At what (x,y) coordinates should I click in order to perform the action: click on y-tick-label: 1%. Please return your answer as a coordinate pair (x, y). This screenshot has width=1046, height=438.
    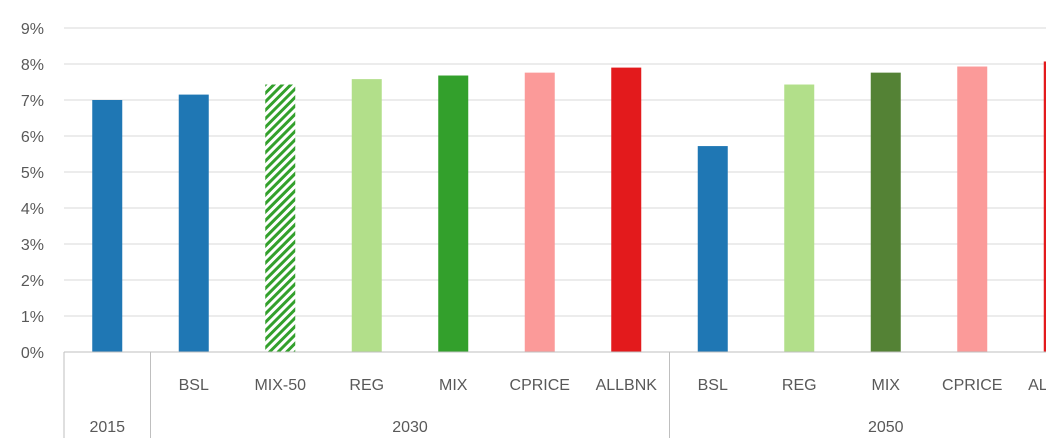
    Looking at the image, I should click on (32, 317).